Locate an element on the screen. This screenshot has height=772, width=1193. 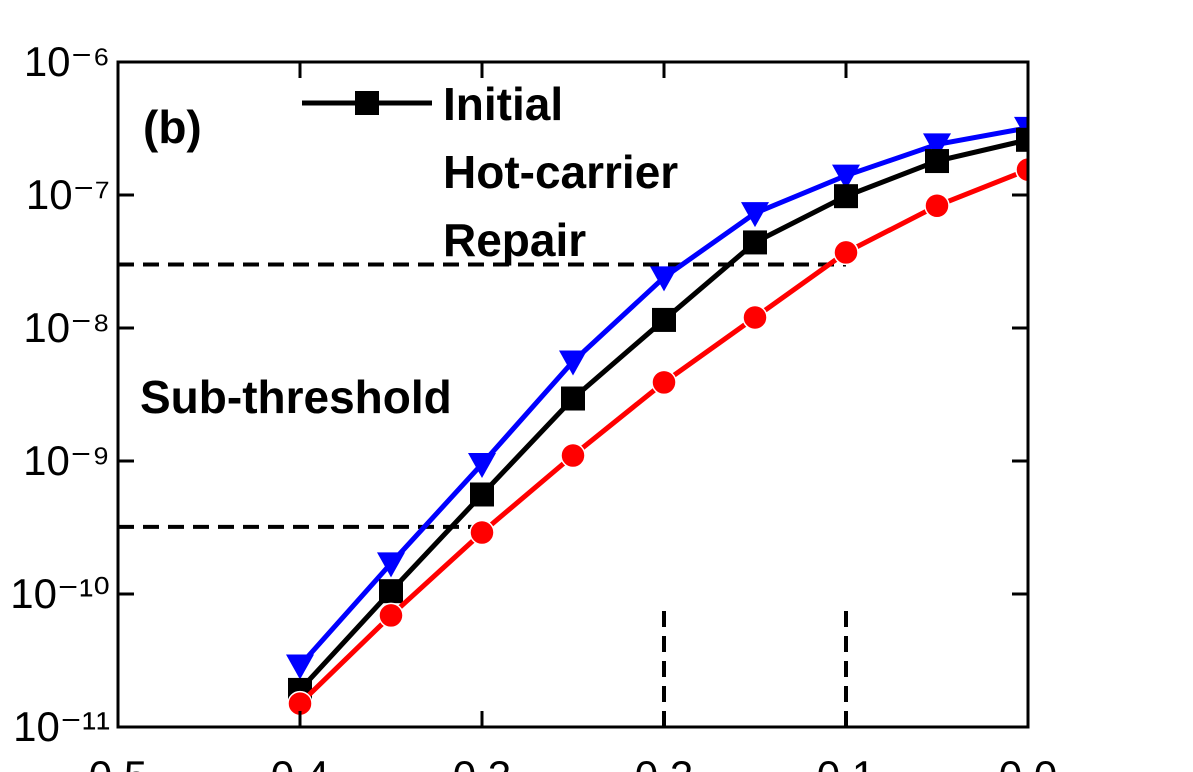
legend-label: Hot-carrier is located at coordinates (560, 172).